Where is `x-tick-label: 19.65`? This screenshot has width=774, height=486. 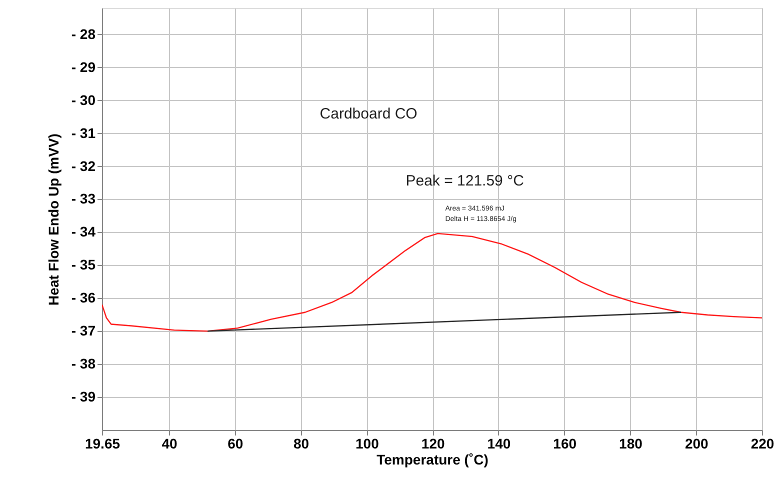
x-tick-label: 19.65 is located at coordinates (102, 444).